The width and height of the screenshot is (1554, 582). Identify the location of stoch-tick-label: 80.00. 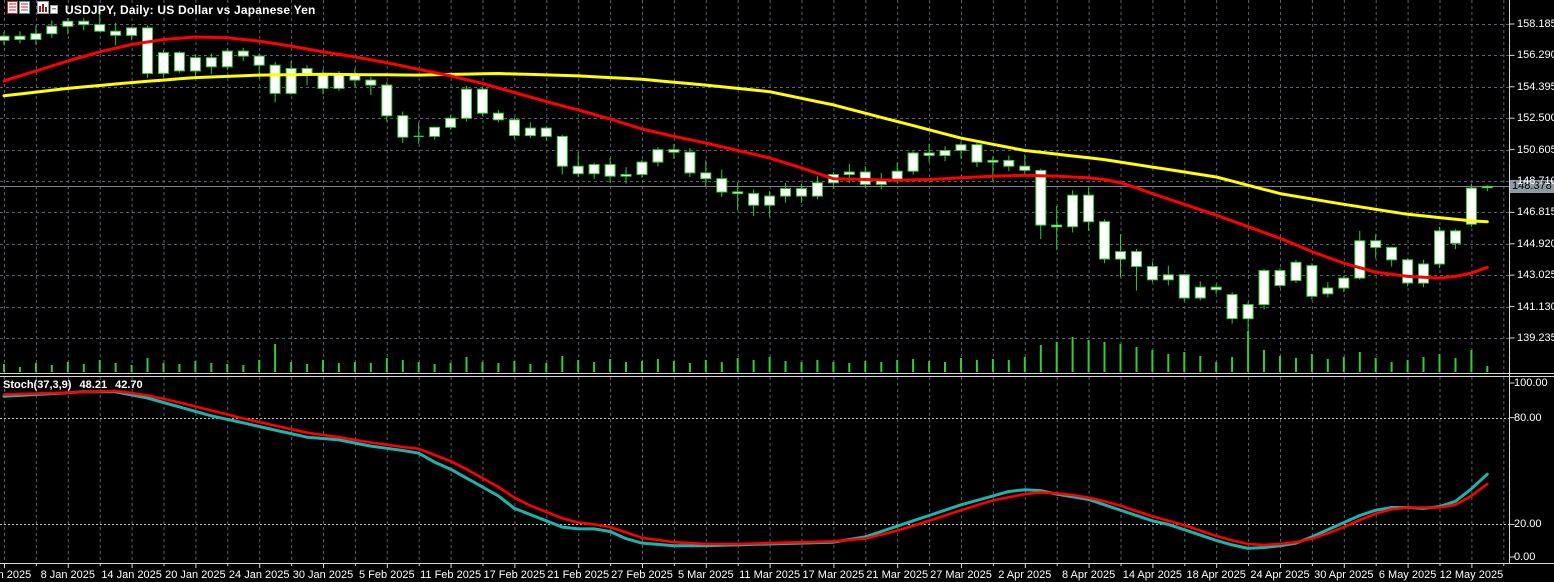
(1528, 417).